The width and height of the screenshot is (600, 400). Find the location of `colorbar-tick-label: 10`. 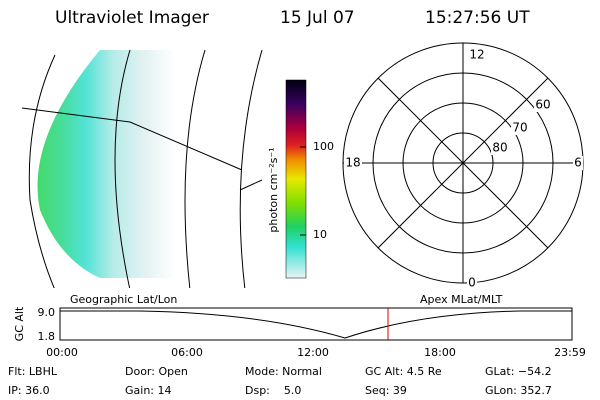

colorbar-tick-label: 10 is located at coordinates (320, 234).